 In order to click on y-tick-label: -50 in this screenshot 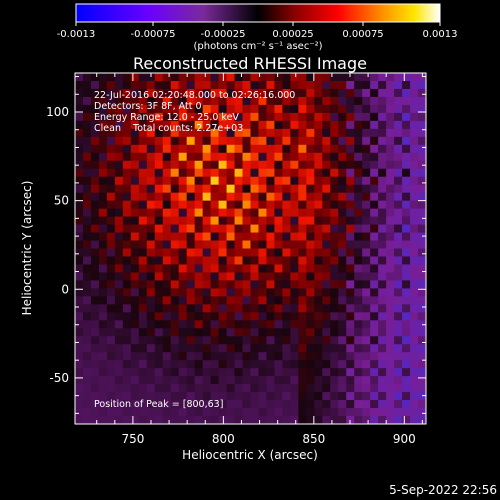, I will do `click(59, 378)`.